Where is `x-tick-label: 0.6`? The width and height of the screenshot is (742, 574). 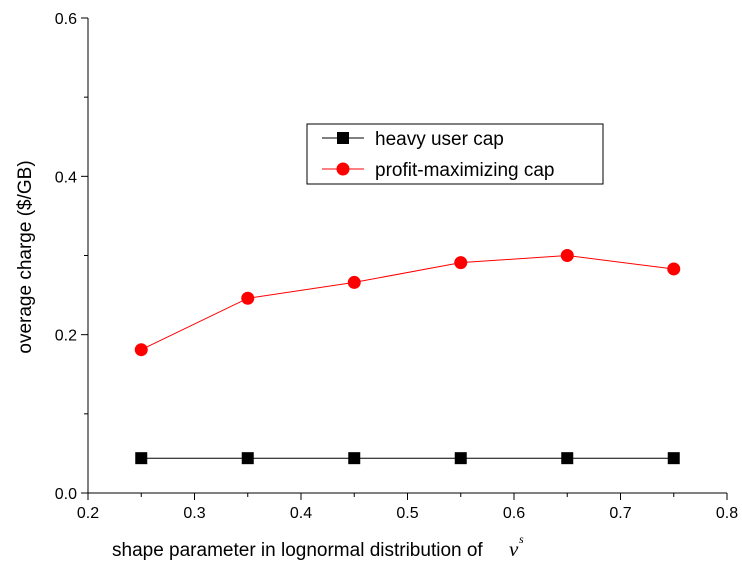
x-tick-label: 0.6 is located at coordinates (514, 513).